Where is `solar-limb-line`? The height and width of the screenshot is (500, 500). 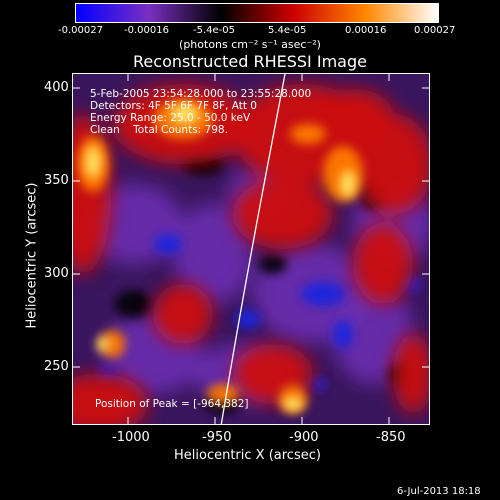 solar-limb-line is located at coordinates (253, 249).